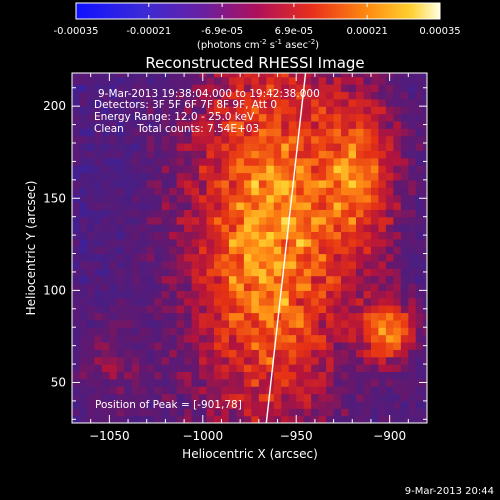  What do you see at coordinates (109, 436) in the screenshot?
I see `x-tick-label: −1050` at bounding box center [109, 436].